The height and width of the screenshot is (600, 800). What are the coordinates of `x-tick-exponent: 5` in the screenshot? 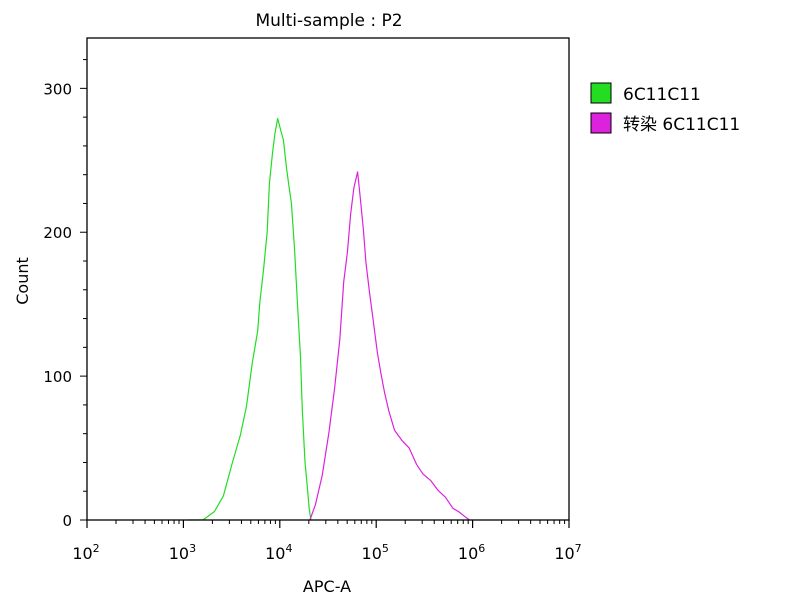 It's located at (385, 548).